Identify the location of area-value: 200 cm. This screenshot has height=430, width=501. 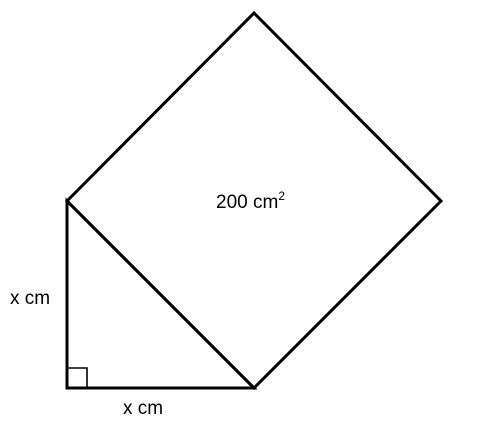
(247, 202).